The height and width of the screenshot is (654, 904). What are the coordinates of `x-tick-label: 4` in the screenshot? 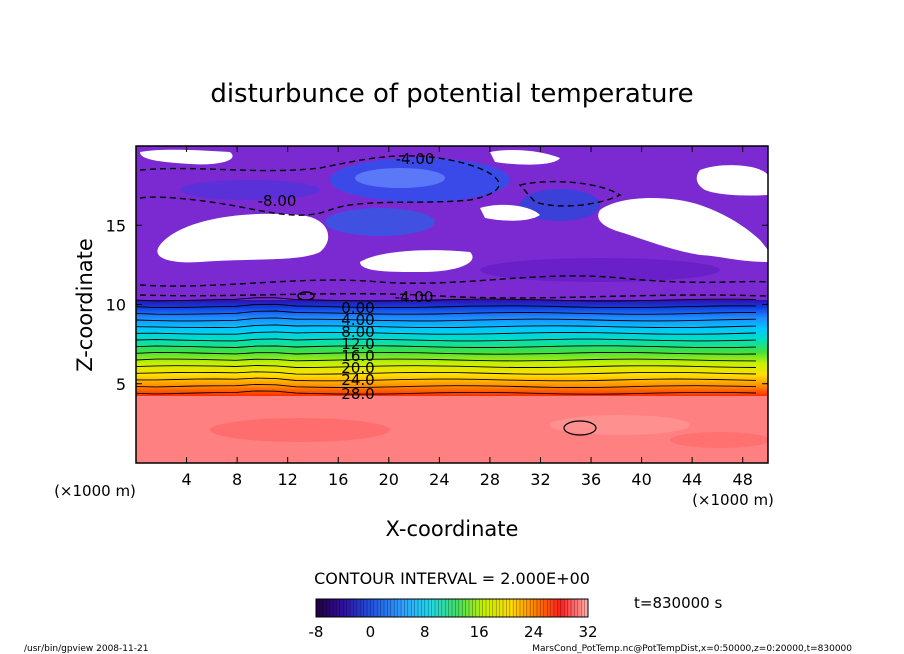 It's located at (186, 479).